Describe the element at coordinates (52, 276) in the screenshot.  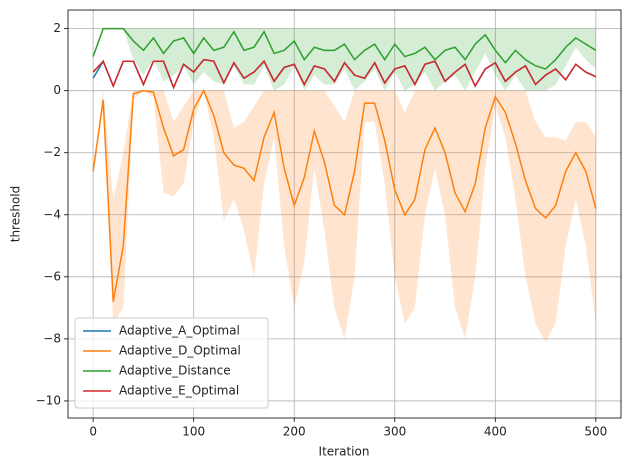
I see `y-tick-label: −6` at that location.